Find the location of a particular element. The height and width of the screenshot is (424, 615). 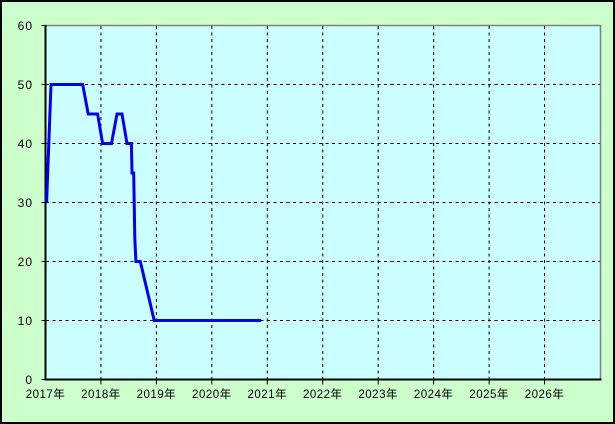

x-tick-label-2018: 2018年 is located at coordinates (101, 395).